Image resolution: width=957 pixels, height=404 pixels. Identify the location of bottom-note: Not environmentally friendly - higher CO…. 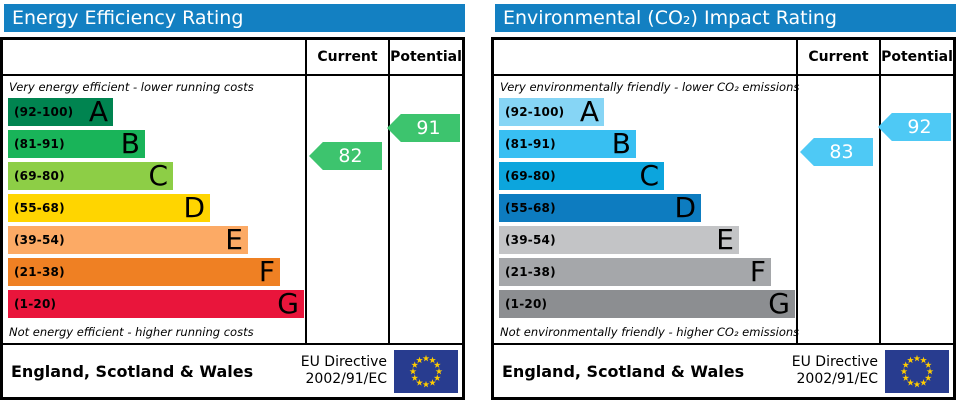
(650, 332).